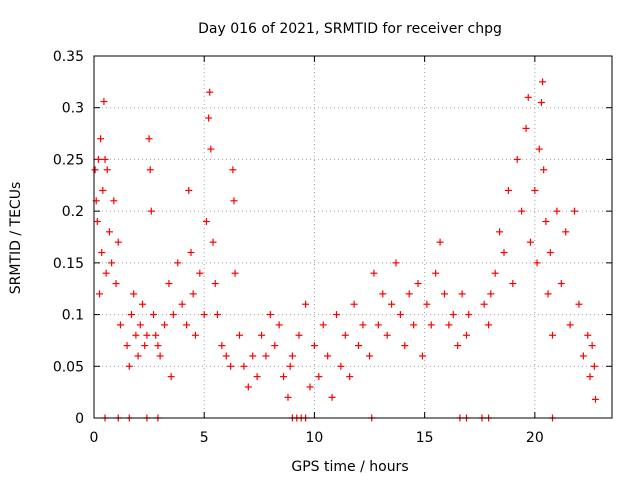 The height and width of the screenshot is (480, 640). I want to click on y-tick-label: 0.15, so click(68, 264).